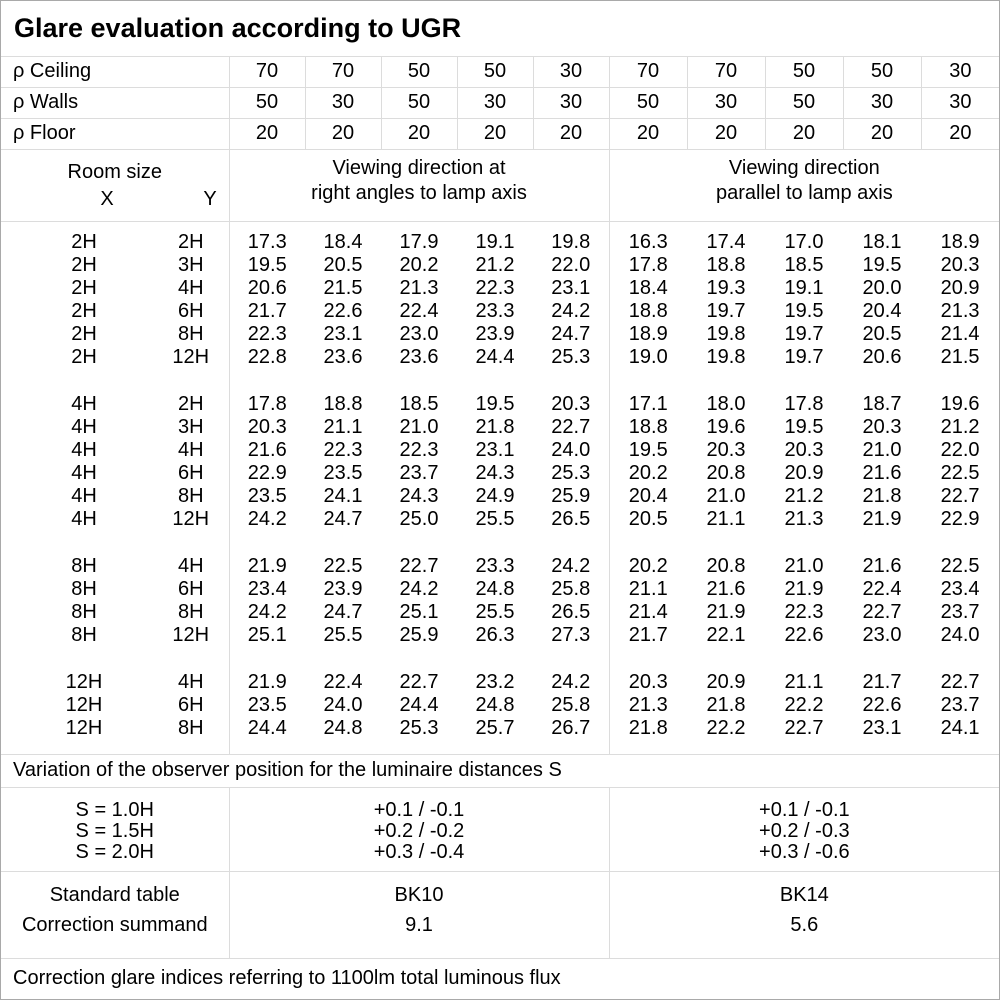 Image resolution: width=1000 pixels, height=1000 pixels. I want to click on ugr-value-parallel: 21.0, so click(804, 566).